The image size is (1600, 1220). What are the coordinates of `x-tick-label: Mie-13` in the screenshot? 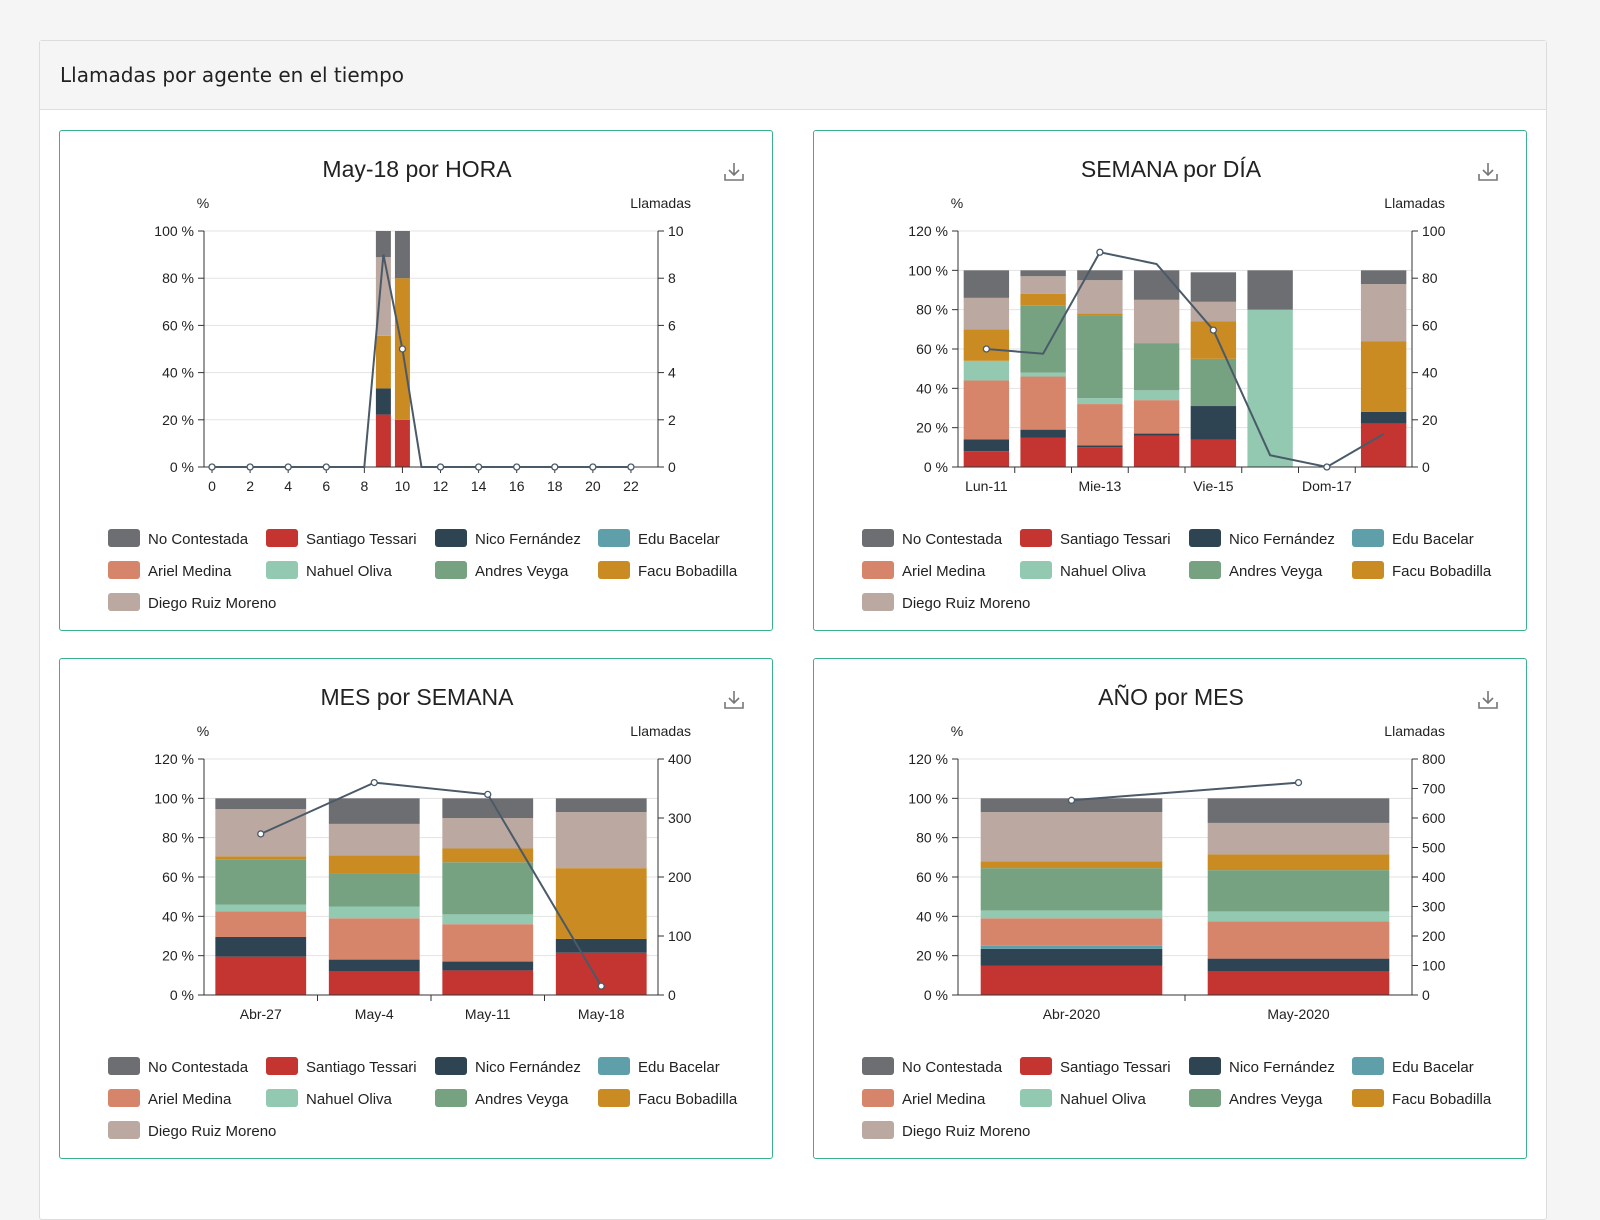 It's located at (1099, 486).